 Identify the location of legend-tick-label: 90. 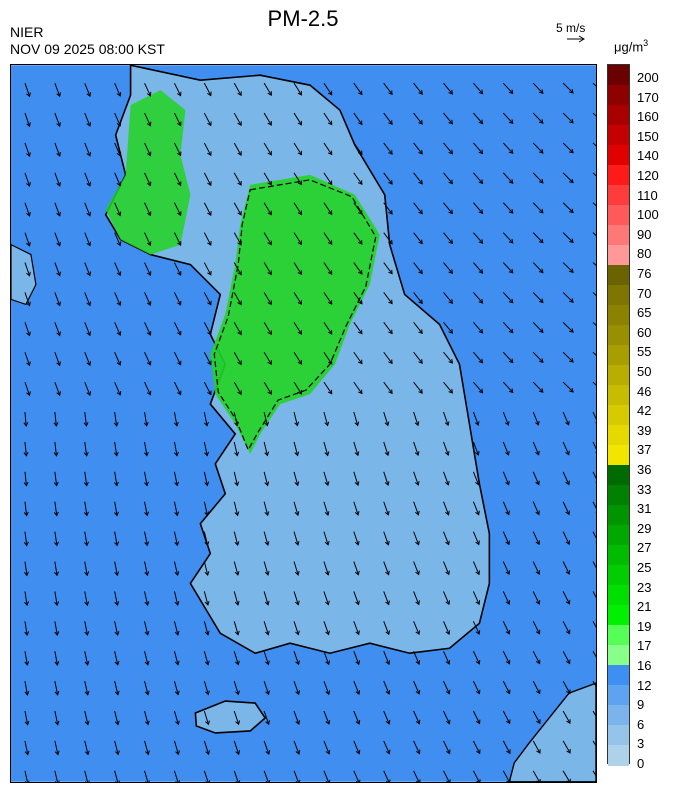
(644, 234).